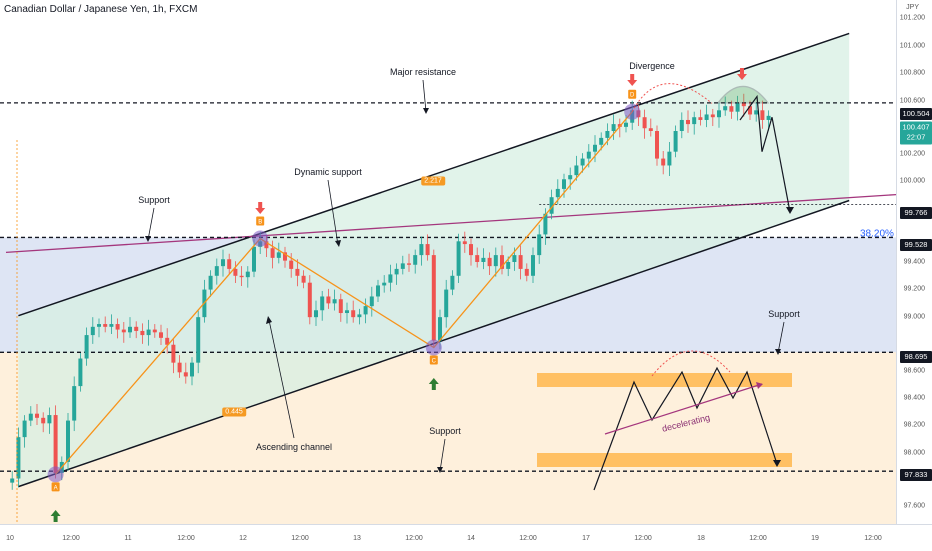  I want to click on sell-arrow-top-head, so click(742, 77).